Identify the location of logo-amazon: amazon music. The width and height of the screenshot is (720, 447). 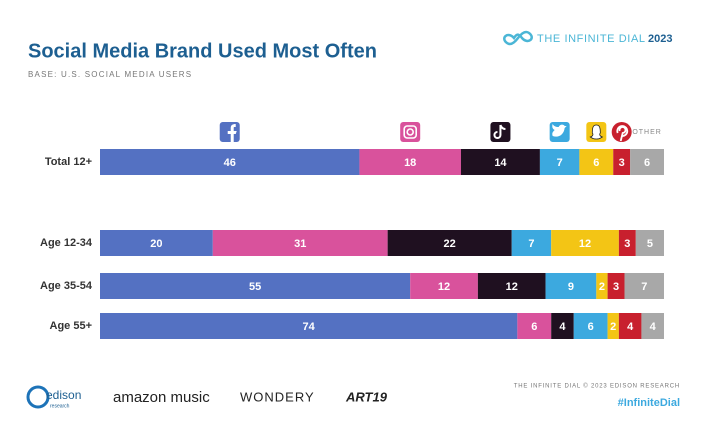
(161, 397).